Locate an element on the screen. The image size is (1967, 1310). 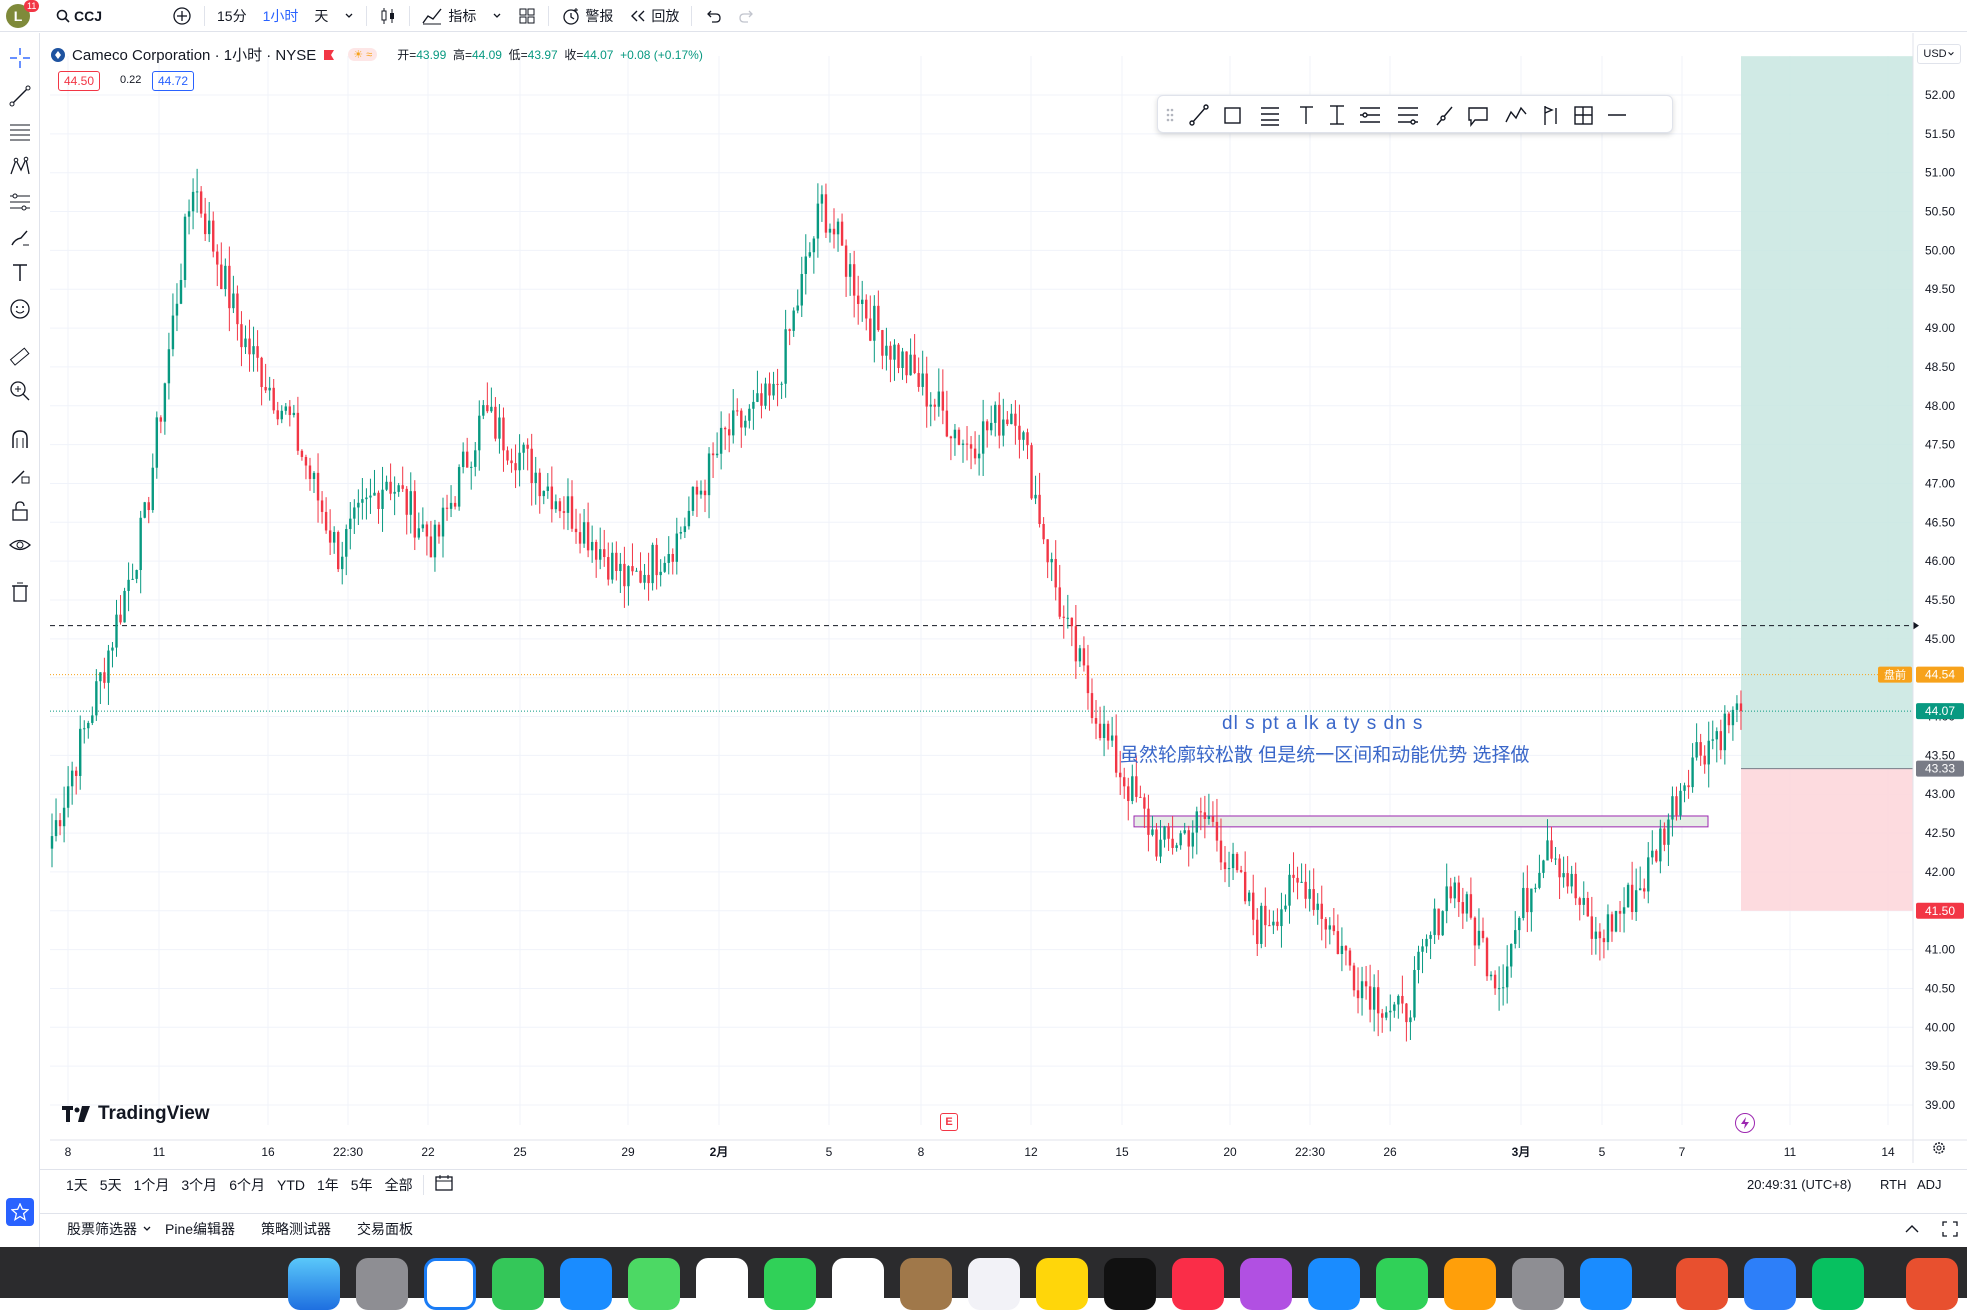
app-icon-blue is located at coordinates (1770, 1284).